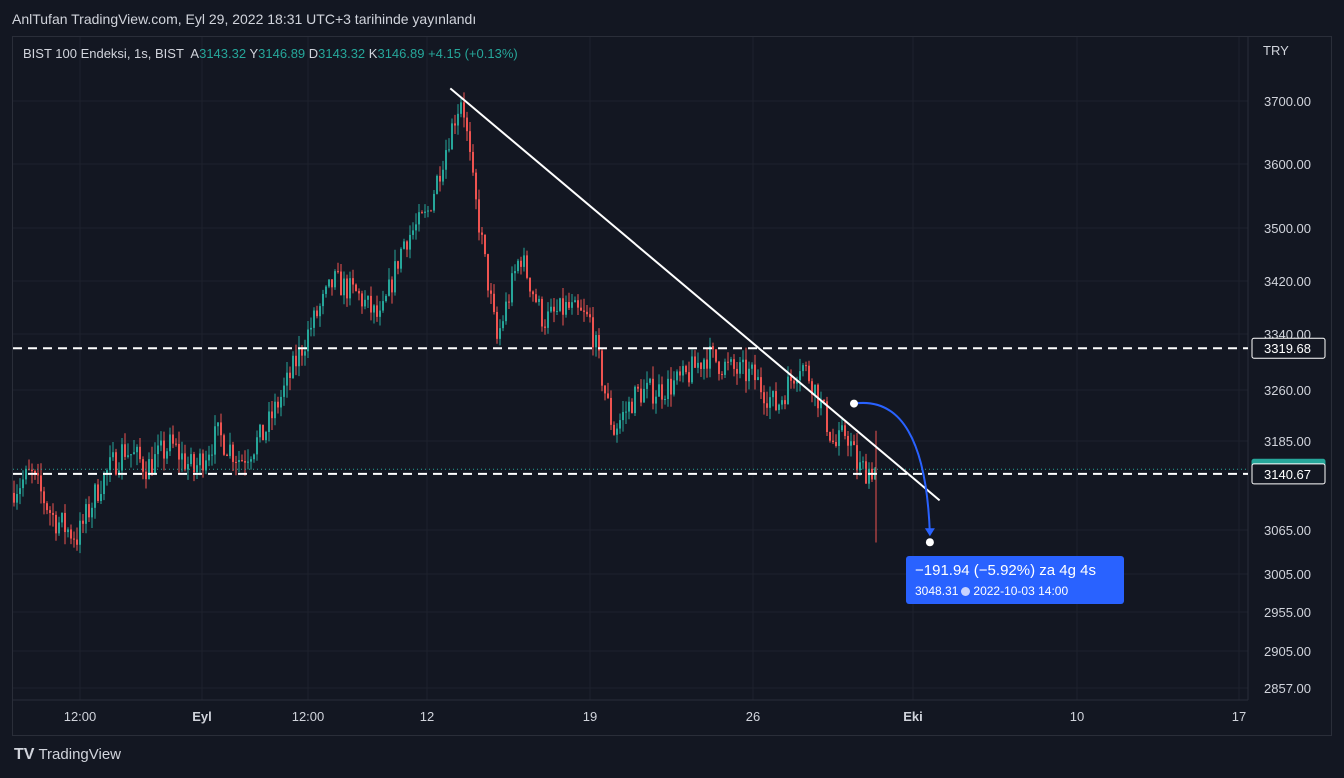 This screenshot has width=1344, height=778. What do you see at coordinates (1287, 101) in the screenshot?
I see `price-tick-label: 3700.00` at bounding box center [1287, 101].